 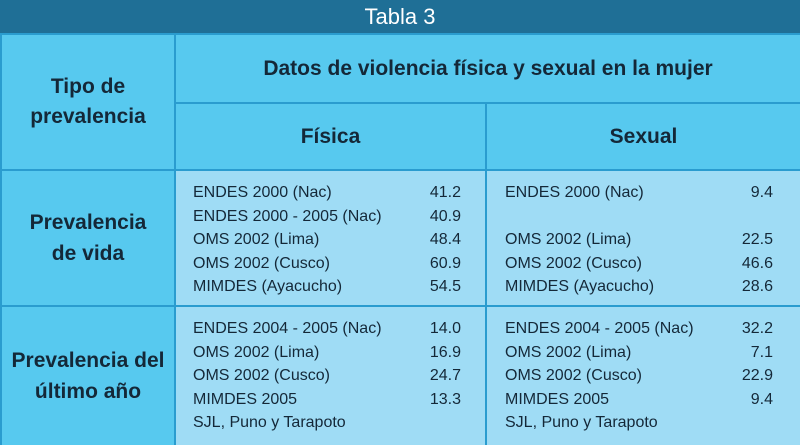 I want to click on list-item: MIMDES 2005 13.3, so click(x=327, y=400).